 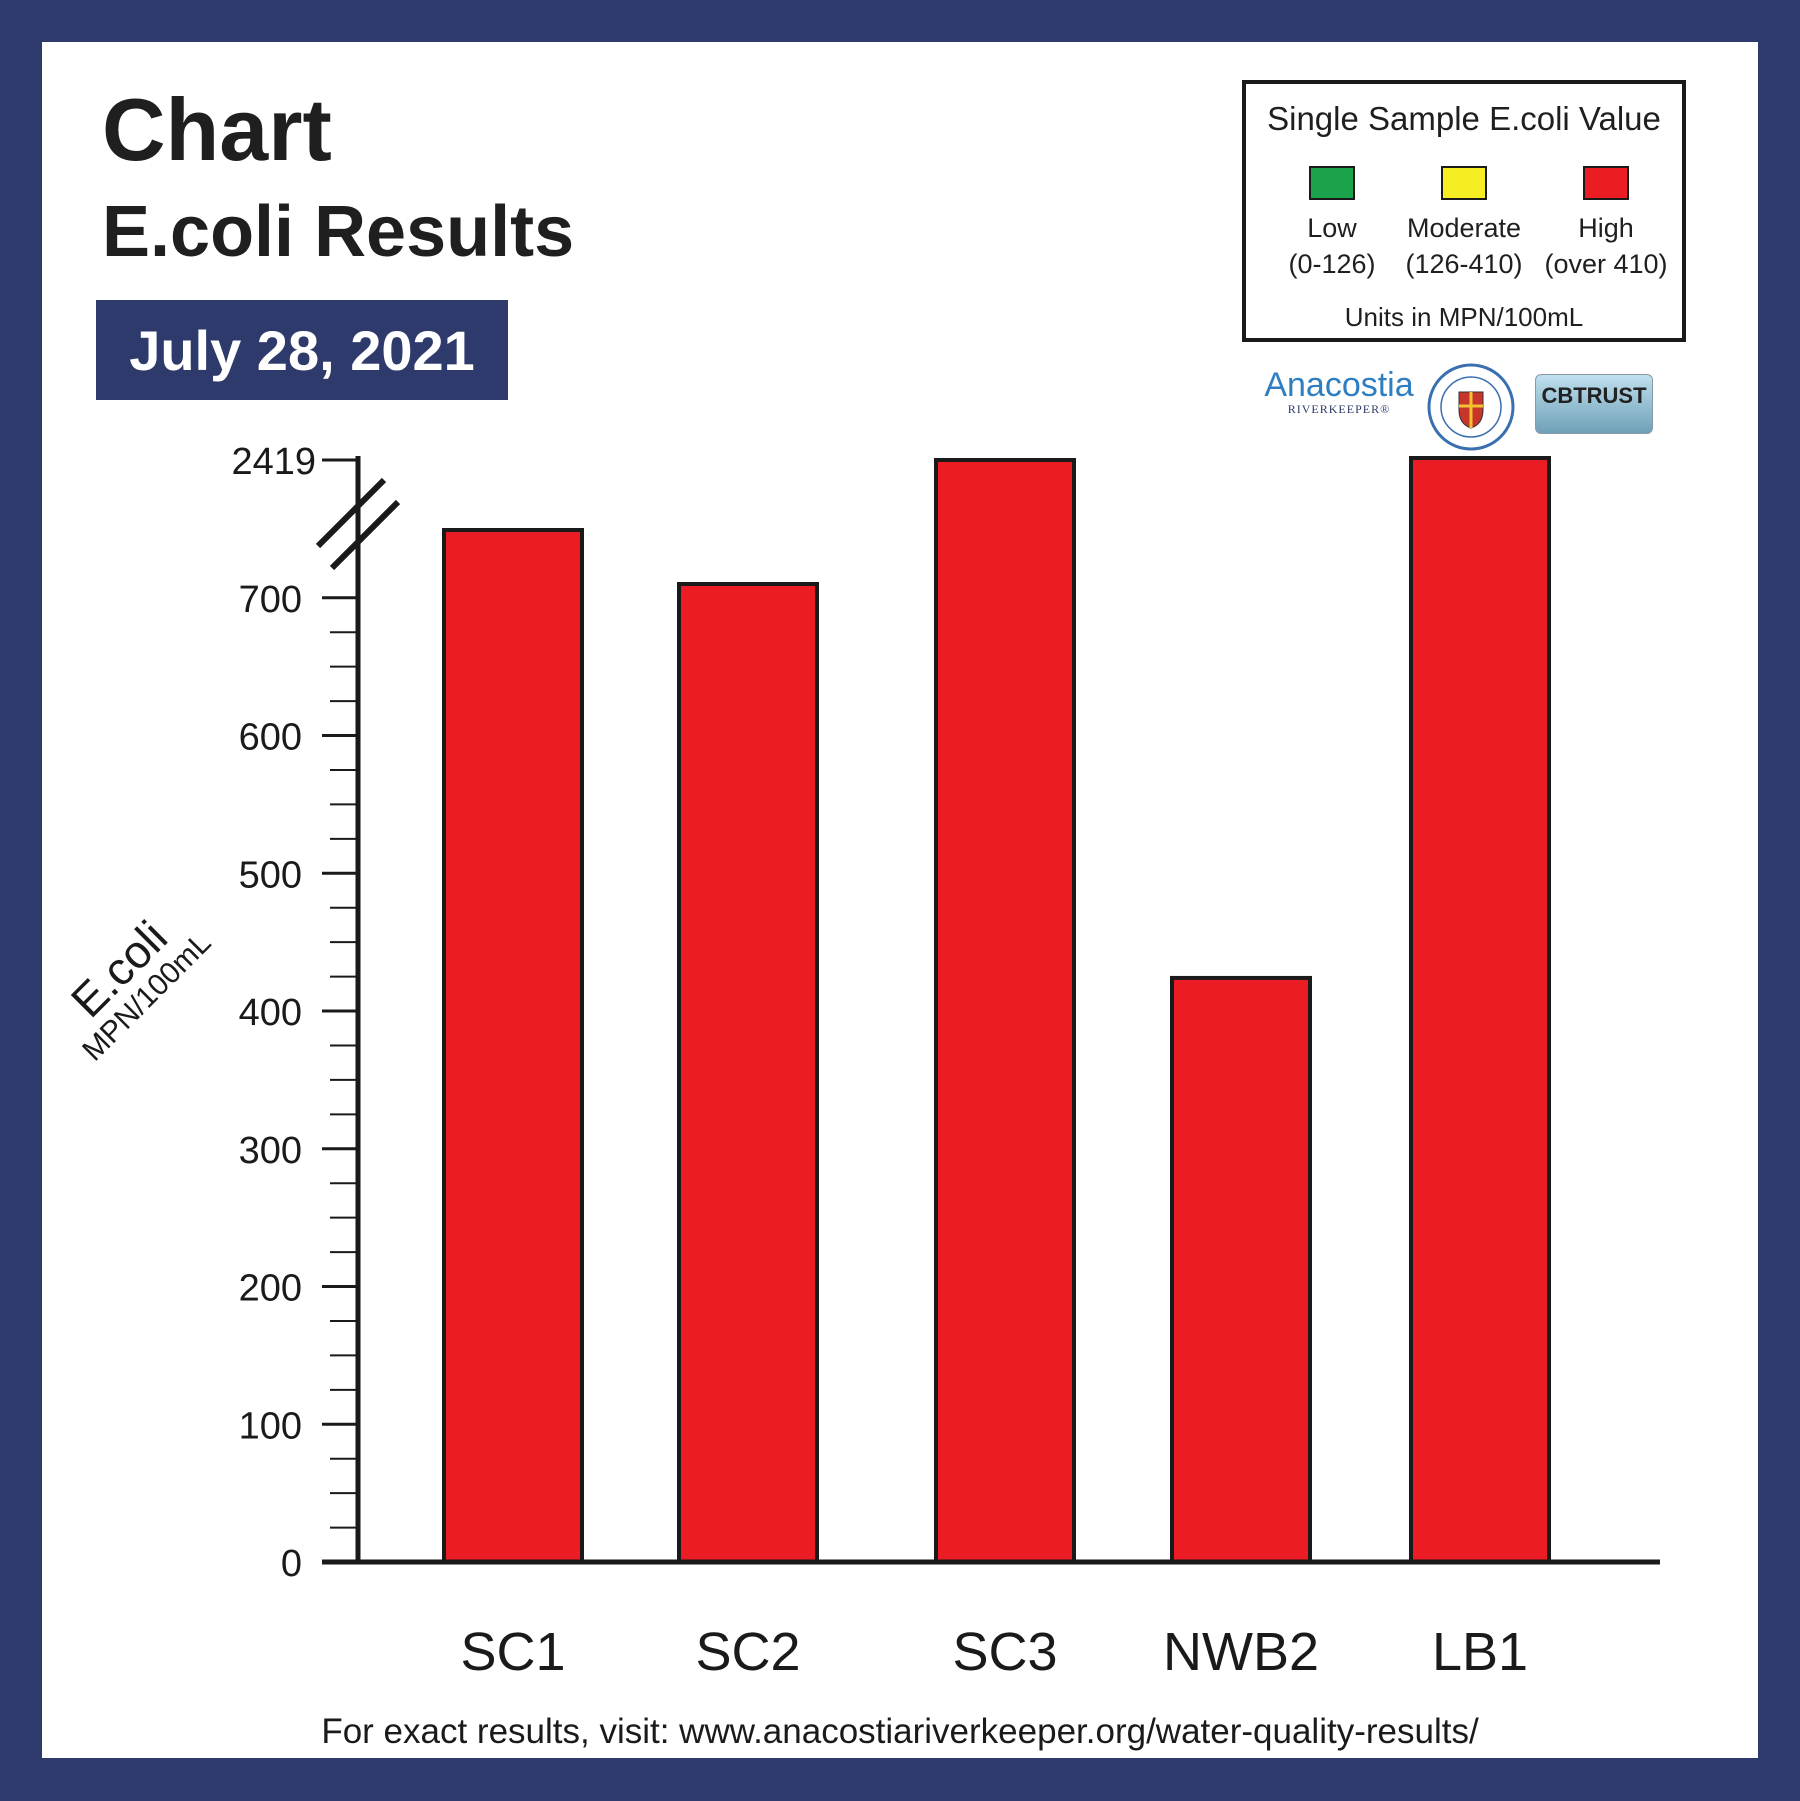 I want to click on legend-swatch-moderate, so click(x=1464, y=183).